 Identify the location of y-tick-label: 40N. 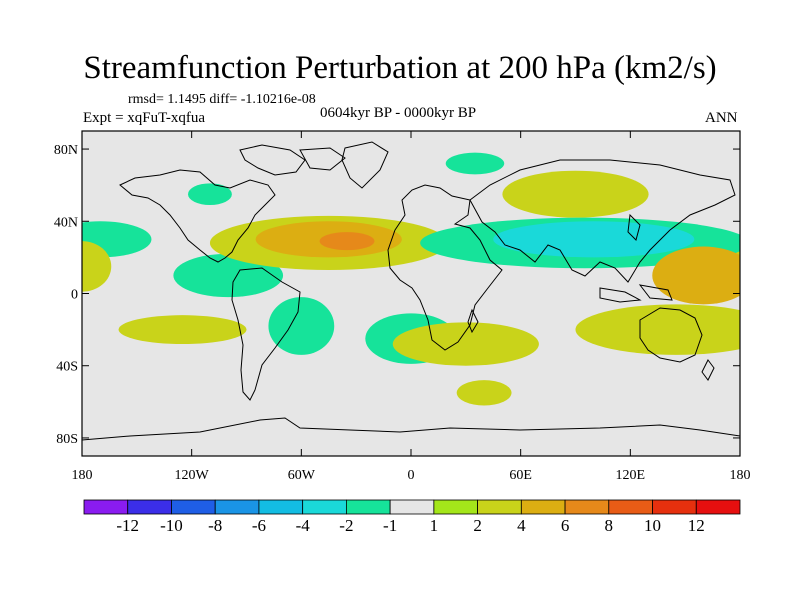
(66, 222).